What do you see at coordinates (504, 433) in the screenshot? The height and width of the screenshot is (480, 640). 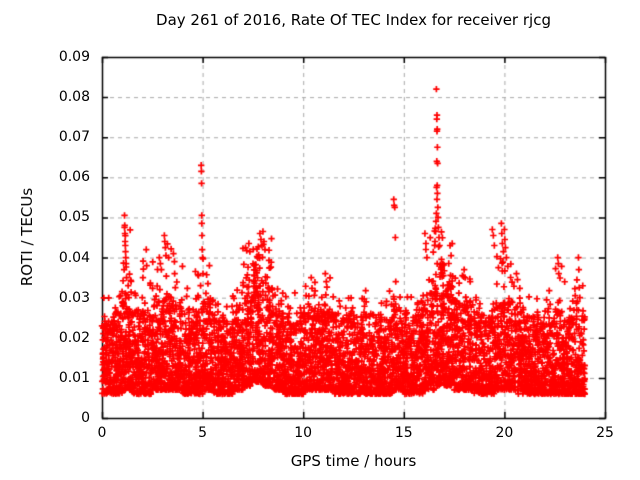 I see `x-tick-label: 20` at bounding box center [504, 433].